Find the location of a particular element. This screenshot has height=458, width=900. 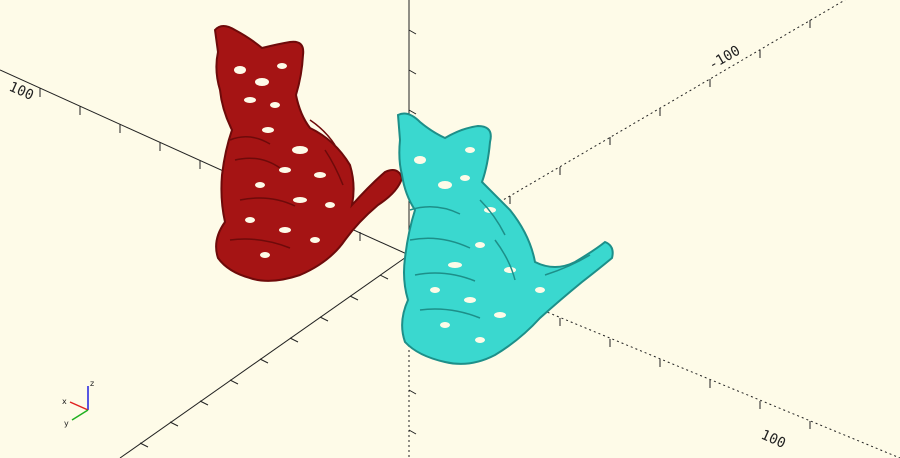

y-negative-ticks is located at coordinates (685, 373).